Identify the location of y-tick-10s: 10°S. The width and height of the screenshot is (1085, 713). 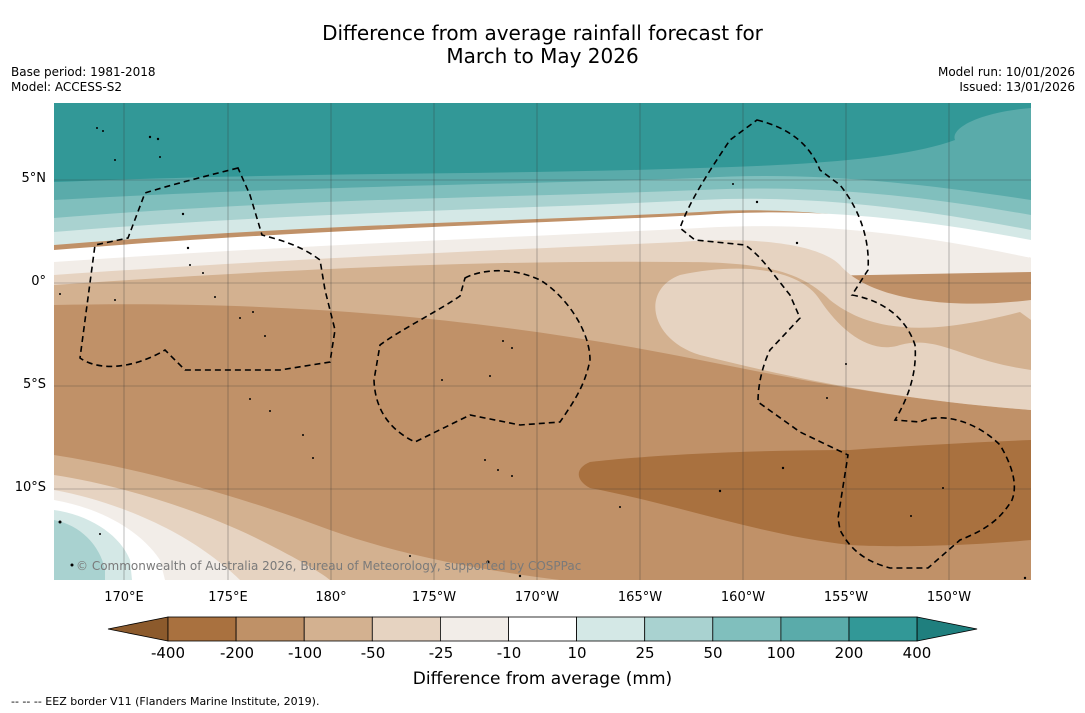
(30, 487).